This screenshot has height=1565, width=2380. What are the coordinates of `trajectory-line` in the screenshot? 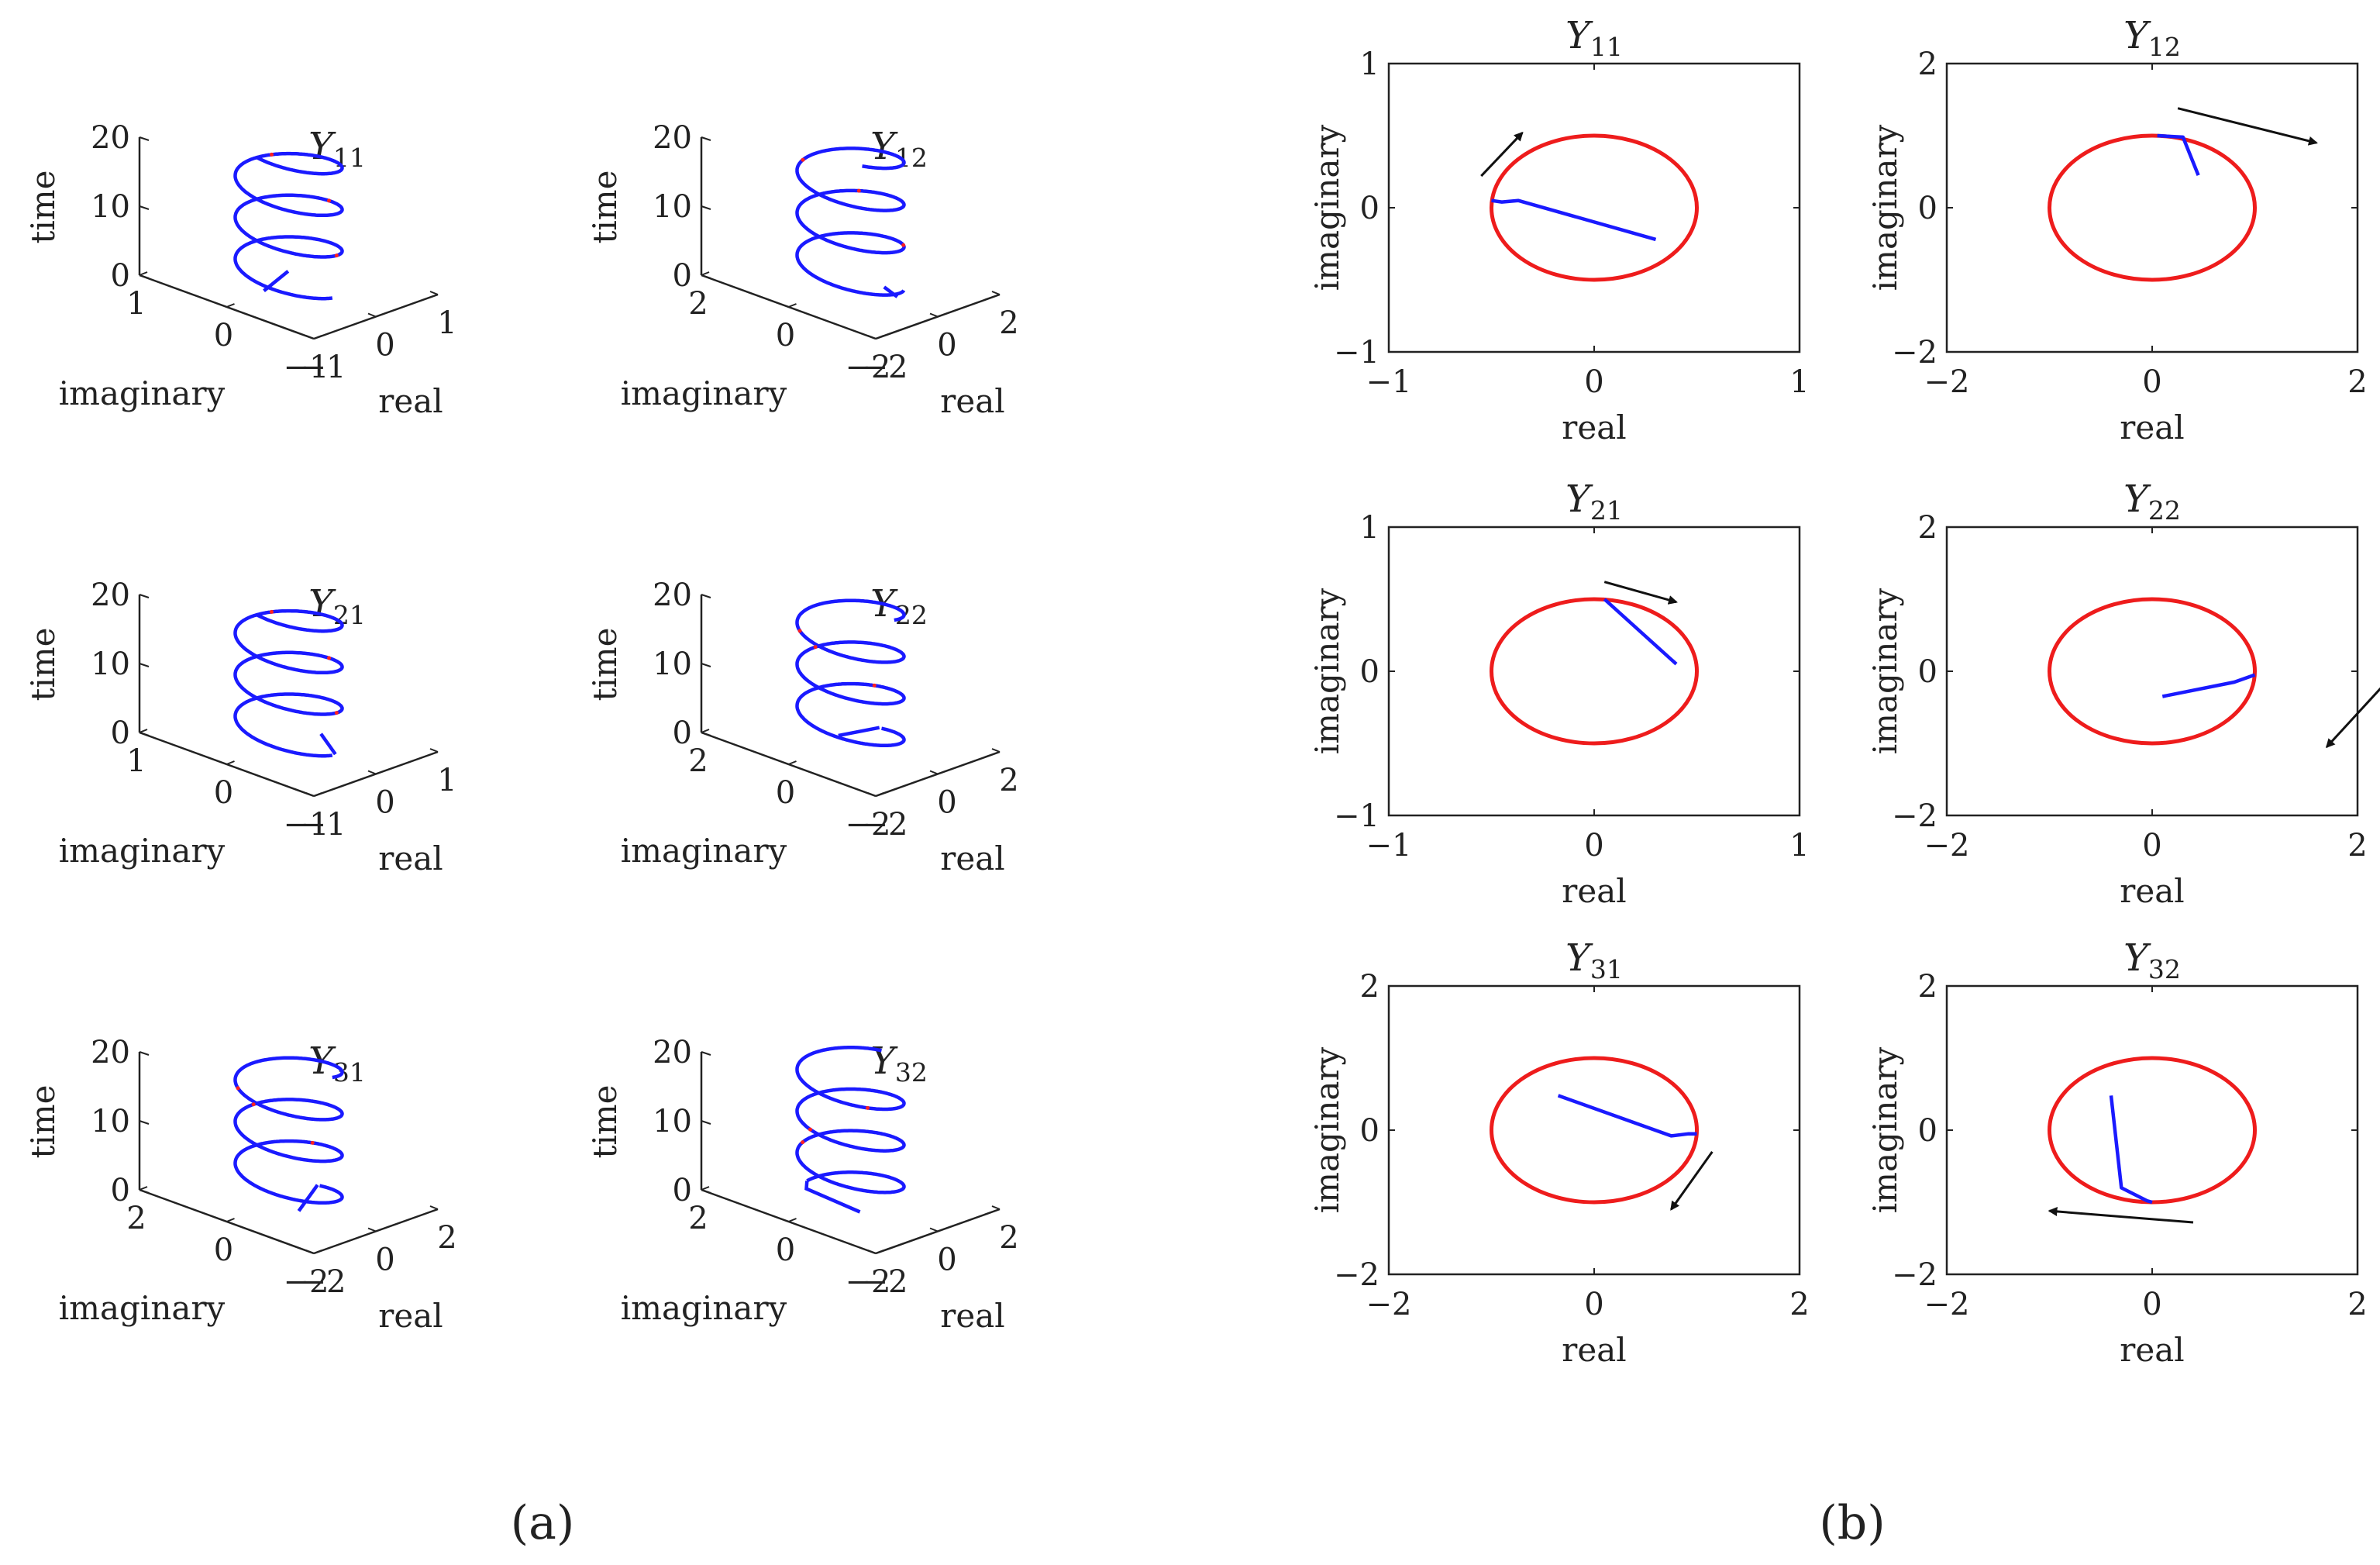 It's located at (2209, 685).